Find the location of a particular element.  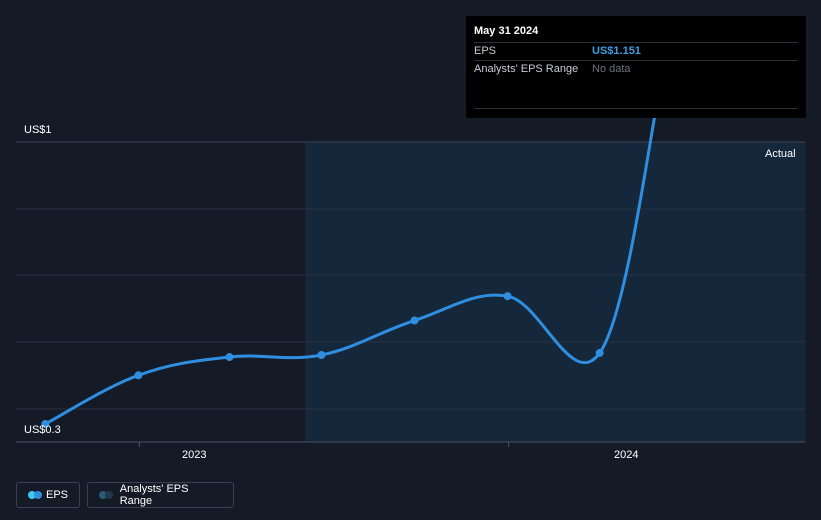

y-axis-bottom-label: US$0.3 is located at coordinates (42, 430).